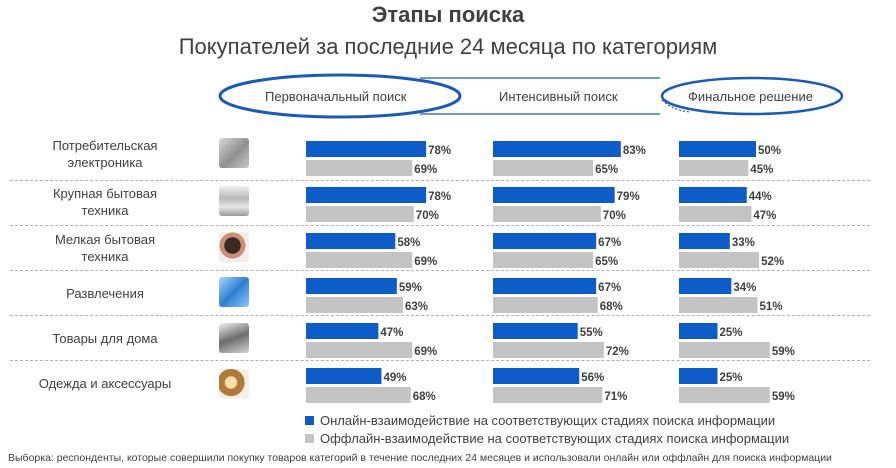 The width and height of the screenshot is (896, 468). Describe the element at coordinates (615, 397) in the screenshot. I see `value-label-offline: 71%` at that location.